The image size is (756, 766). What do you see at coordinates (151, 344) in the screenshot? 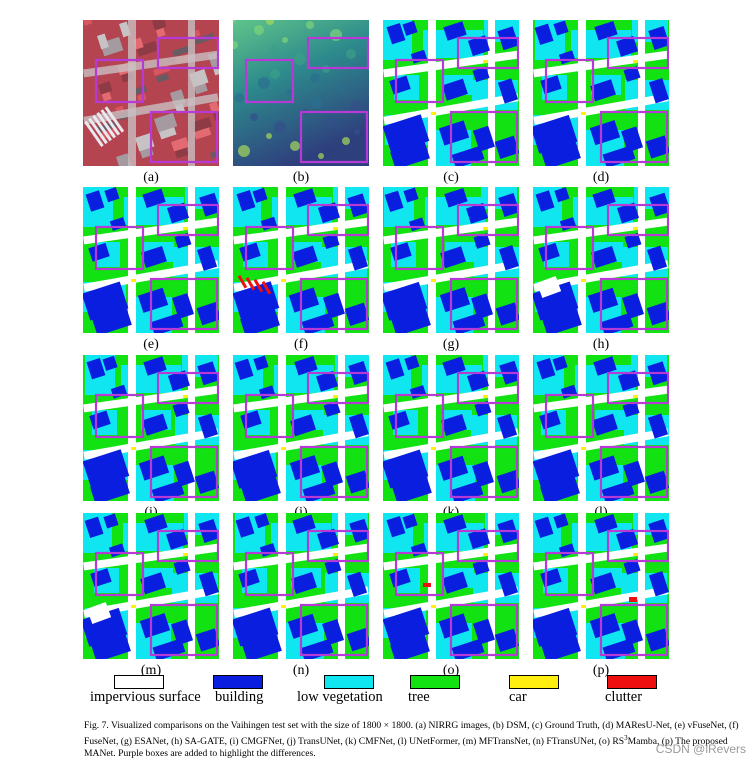
I see `panel-label: (e)` at bounding box center [151, 344].